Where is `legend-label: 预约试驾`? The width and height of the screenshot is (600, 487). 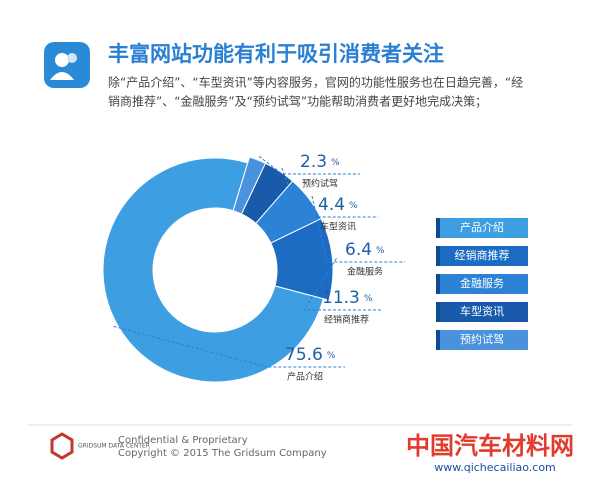 legend-label: 预约试驾 is located at coordinates (482, 339).